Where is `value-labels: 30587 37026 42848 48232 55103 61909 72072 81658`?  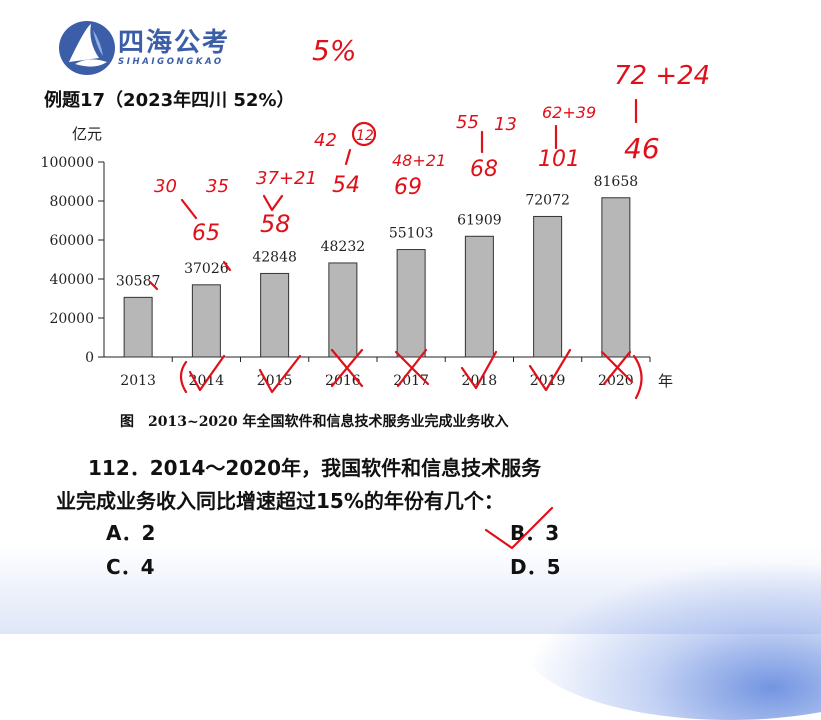
value-labels: 30587 37026 42848 48232 55103 61909 72072 81658 is located at coordinates (377, 232).